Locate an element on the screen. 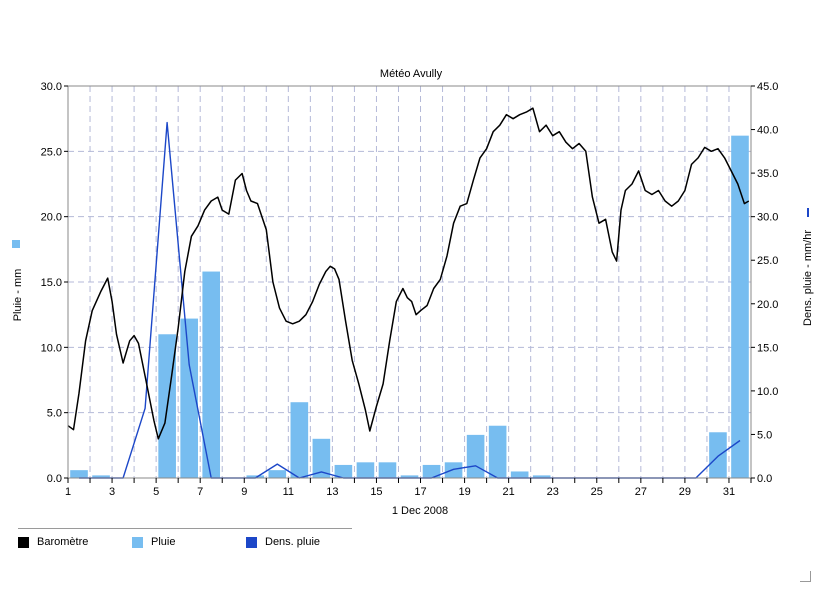 Image resolution: width=825 pixels, height=600 pixels. right-tick-label: 30.0 is located at coordinates (767, 218).